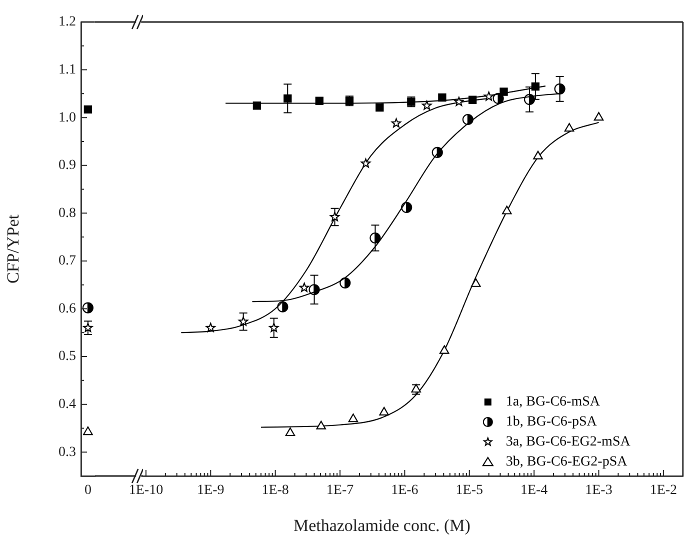 This screenshot has width=689, height=543. What do you see at coordinates (552, 422) in the screenshot?
I see `legend-label: 1b, BG-C6-pSA` at bounding box center [552, 422].